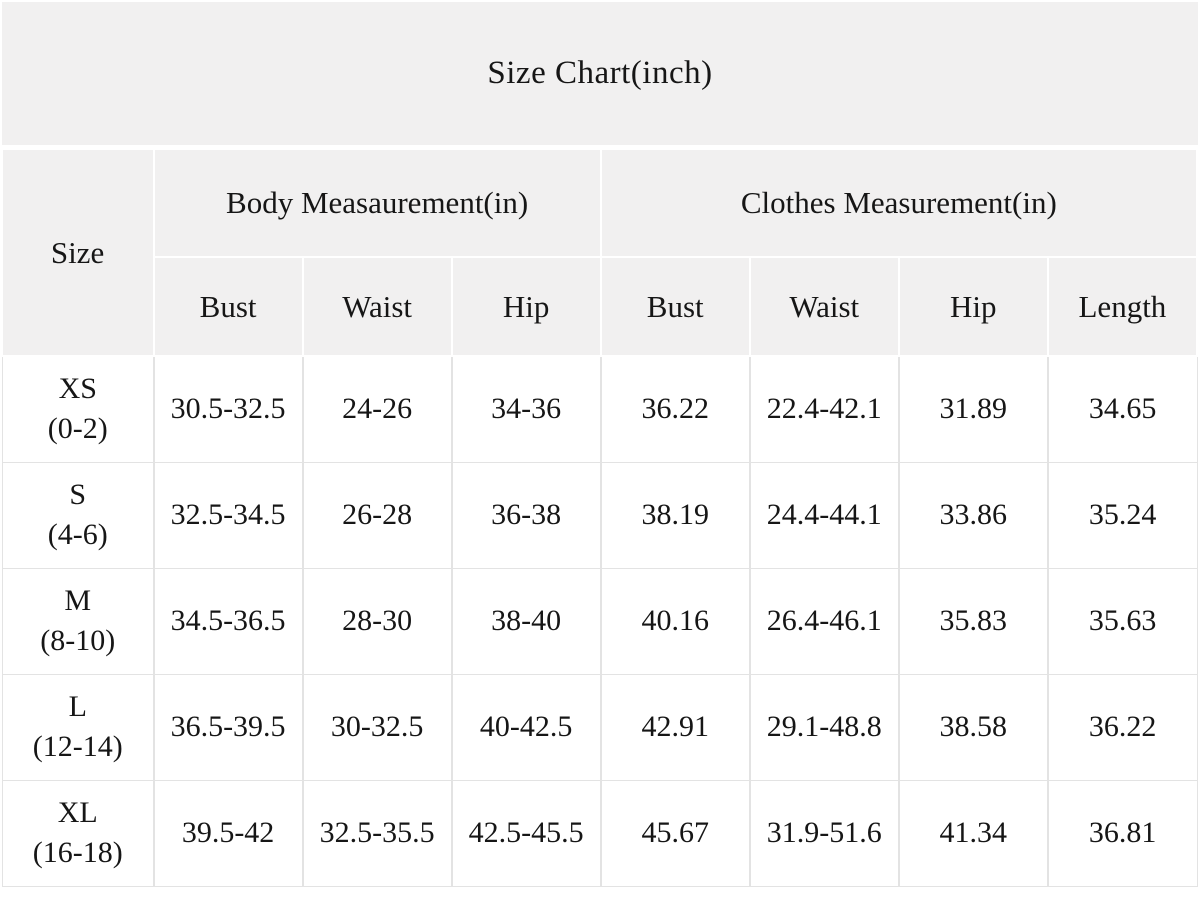 This screenshot has width=1200, height=900. What do you see at coordinates (824, 727) in the screenshot?
I see `measurement-cell: 29.1-48.8` at bounding box center [824, 727].